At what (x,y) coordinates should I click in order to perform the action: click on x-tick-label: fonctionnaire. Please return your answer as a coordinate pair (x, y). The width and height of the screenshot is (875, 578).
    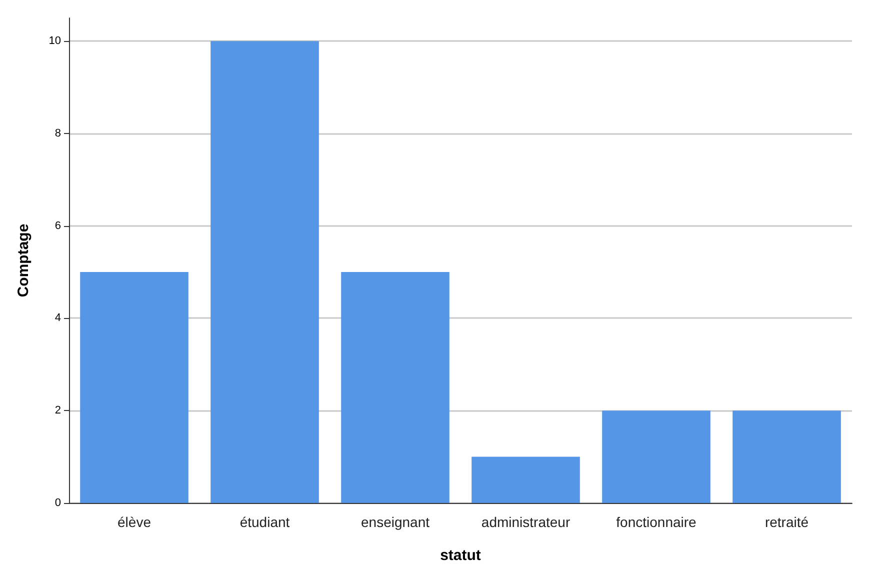
    Looking at the image, I should click on (656, 522).